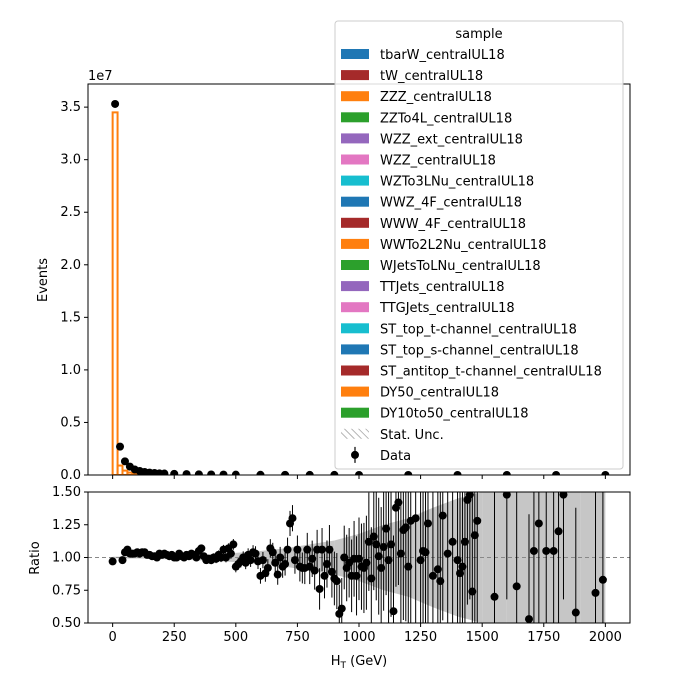 The image size is (700, 700). I want to click on legend-label: WJetsToLNu_centralUL18, so click(460, 266).